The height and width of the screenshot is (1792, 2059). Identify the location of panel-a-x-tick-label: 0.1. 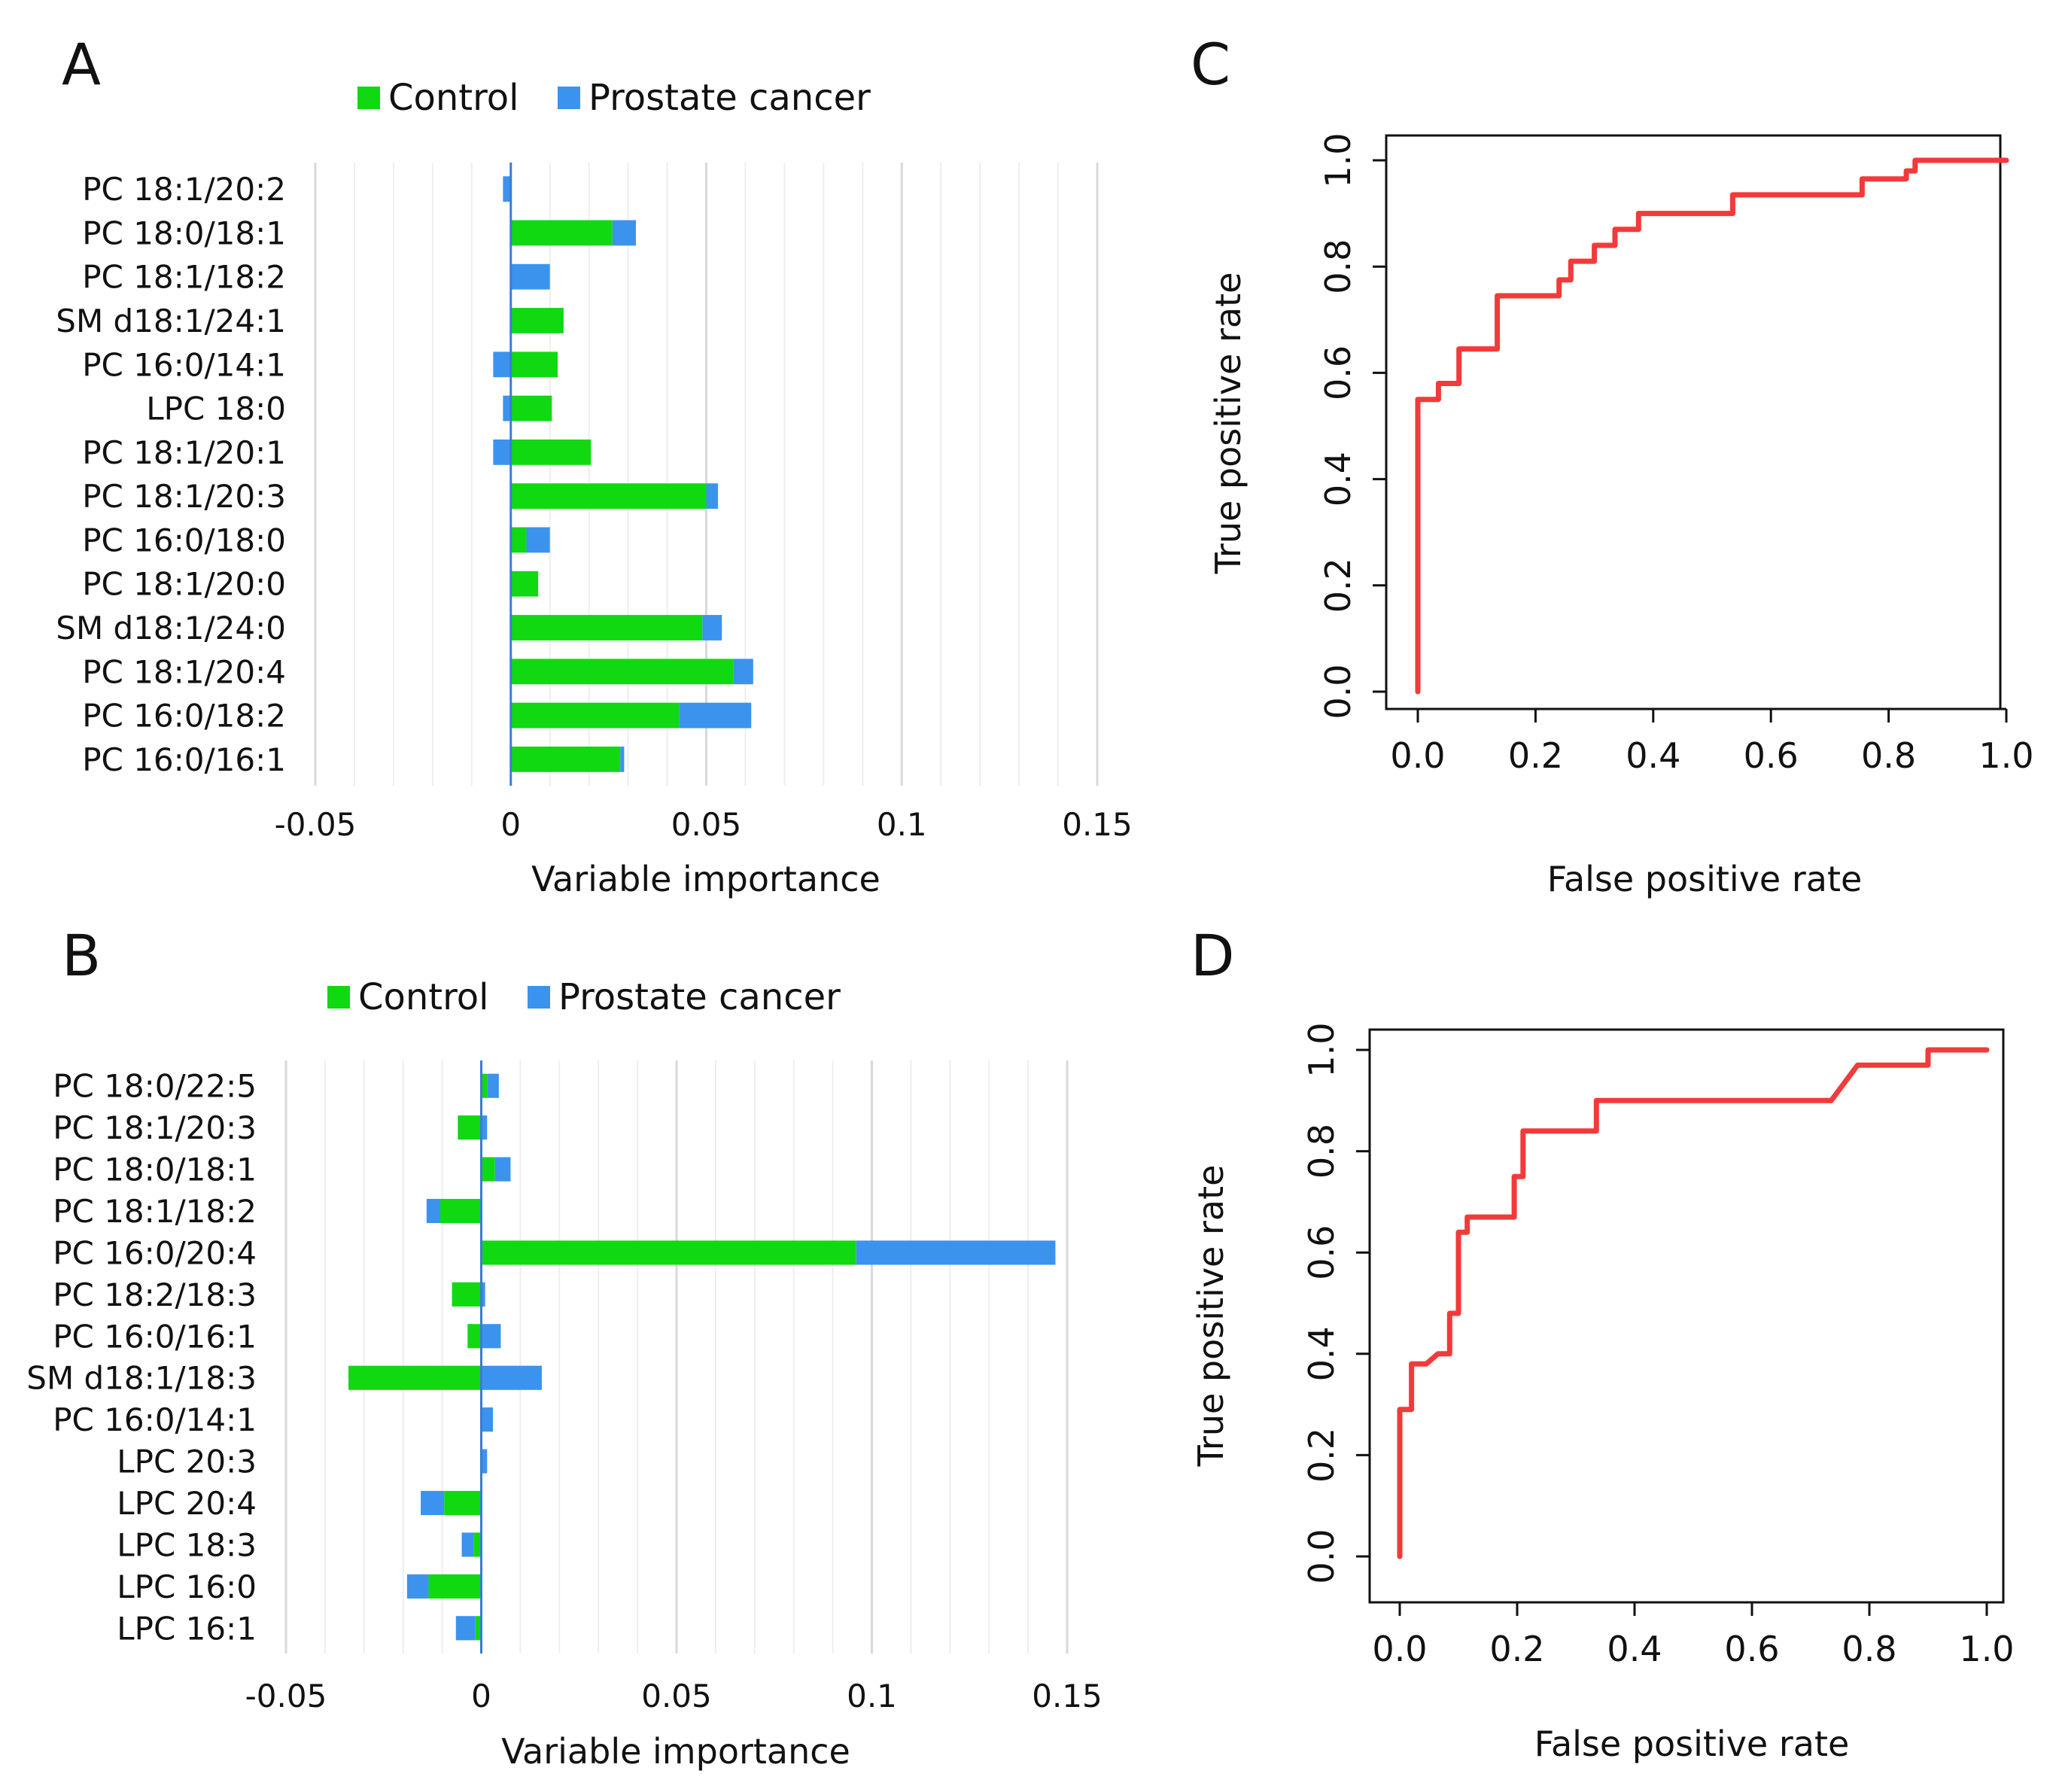
(902, 825).